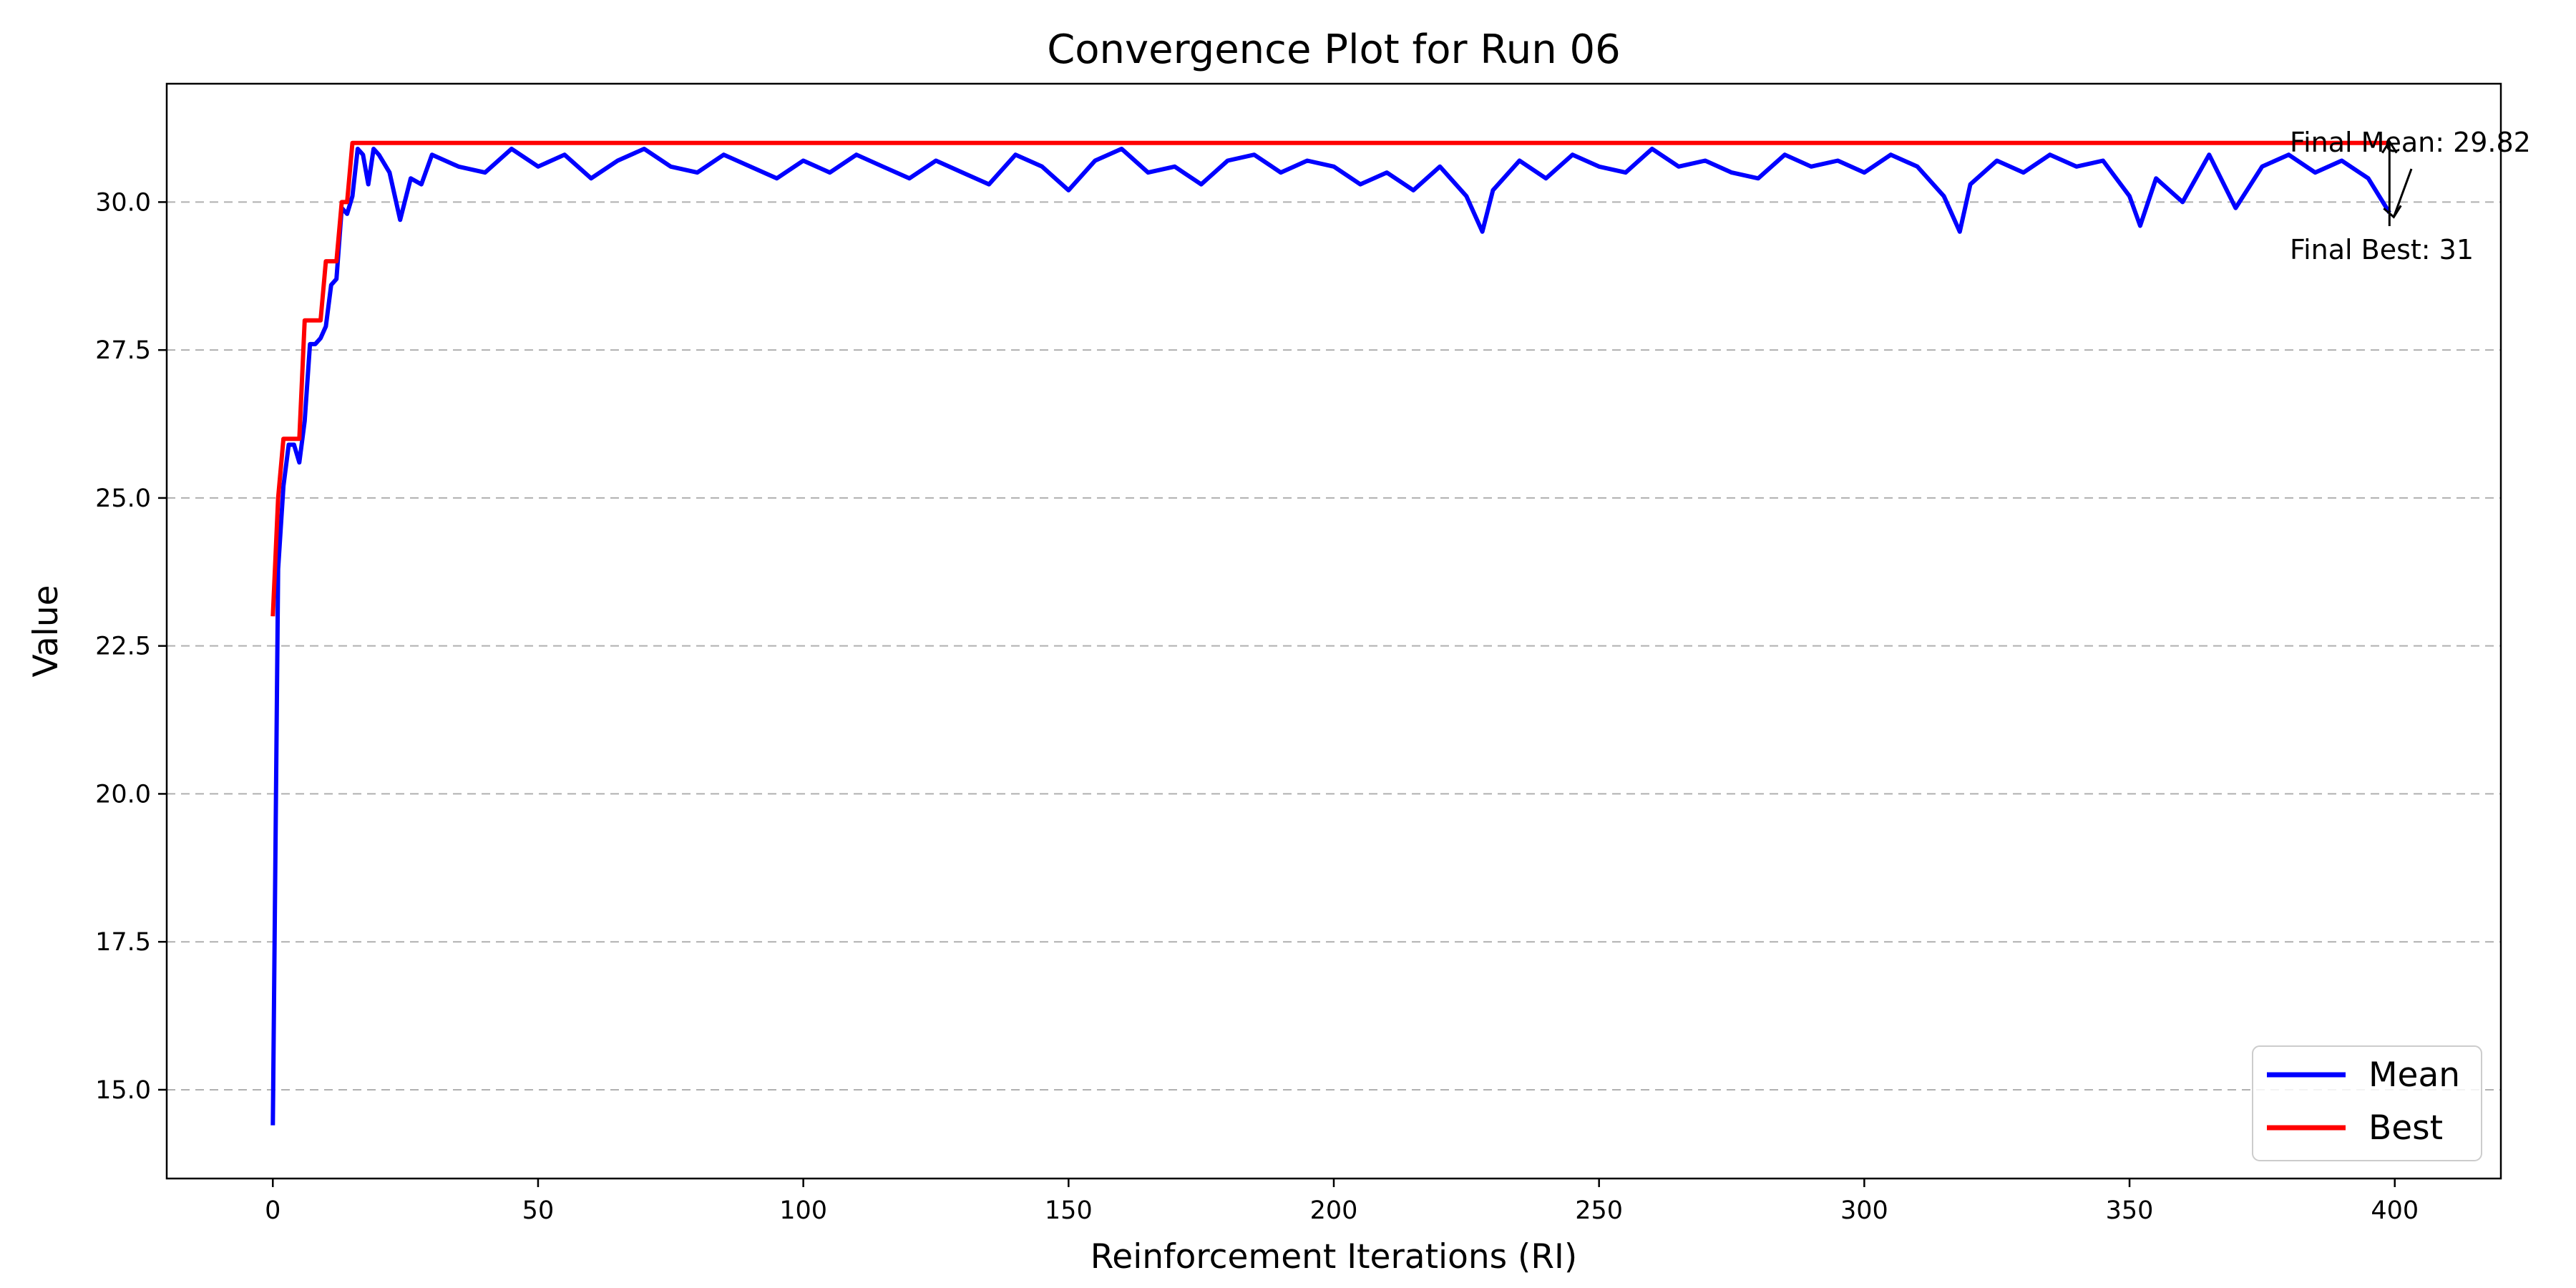  Describe the element at coordinates (1864, 1210) in the screenshot. I see `x-tick-label: 300` at that location.